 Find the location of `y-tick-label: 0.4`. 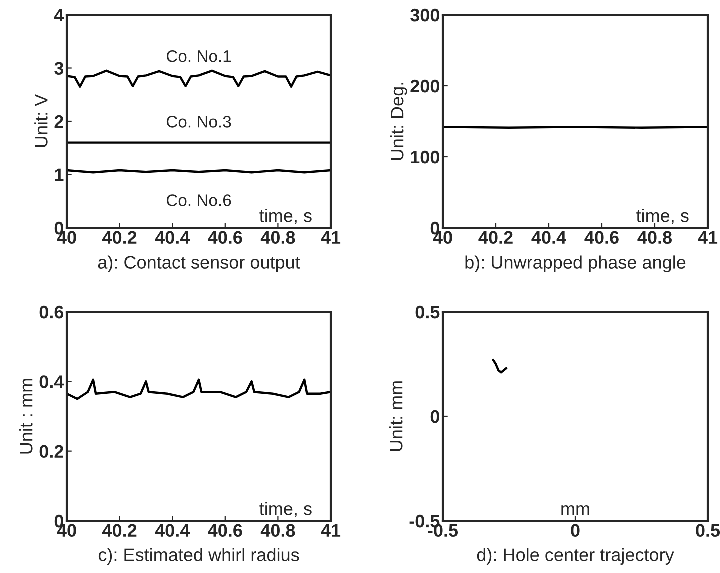

y-tick-label: 0.4 is located at coordinates (52, 382).